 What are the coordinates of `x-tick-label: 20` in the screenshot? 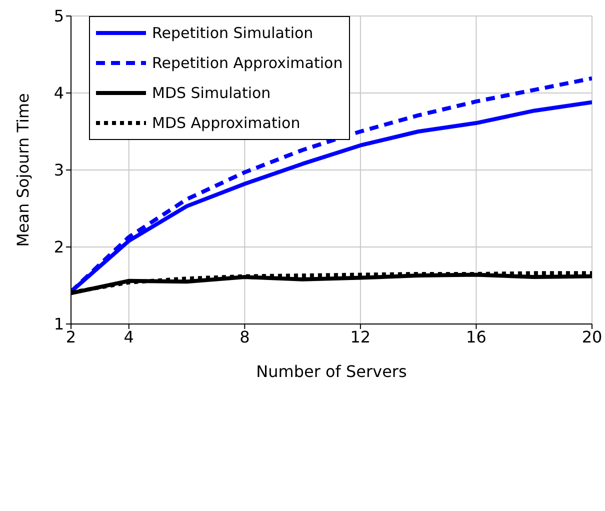 It's located at (592, 336).